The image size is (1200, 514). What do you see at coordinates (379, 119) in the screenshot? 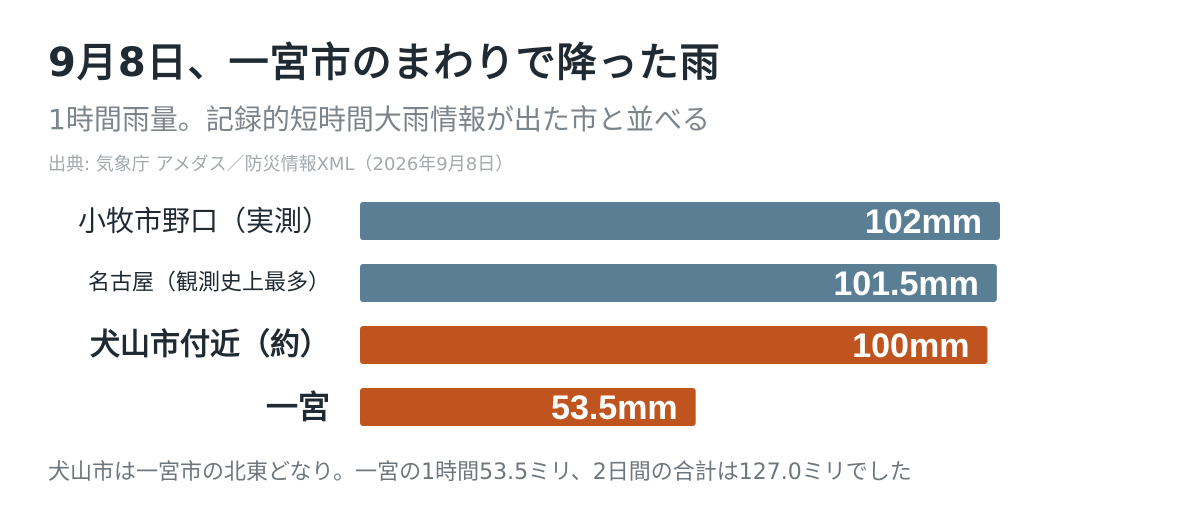
I see `page-subtitle: 1時間雨量。記録的短時間大雨情報が出た市と並べる` at bounding box center [379, 119].